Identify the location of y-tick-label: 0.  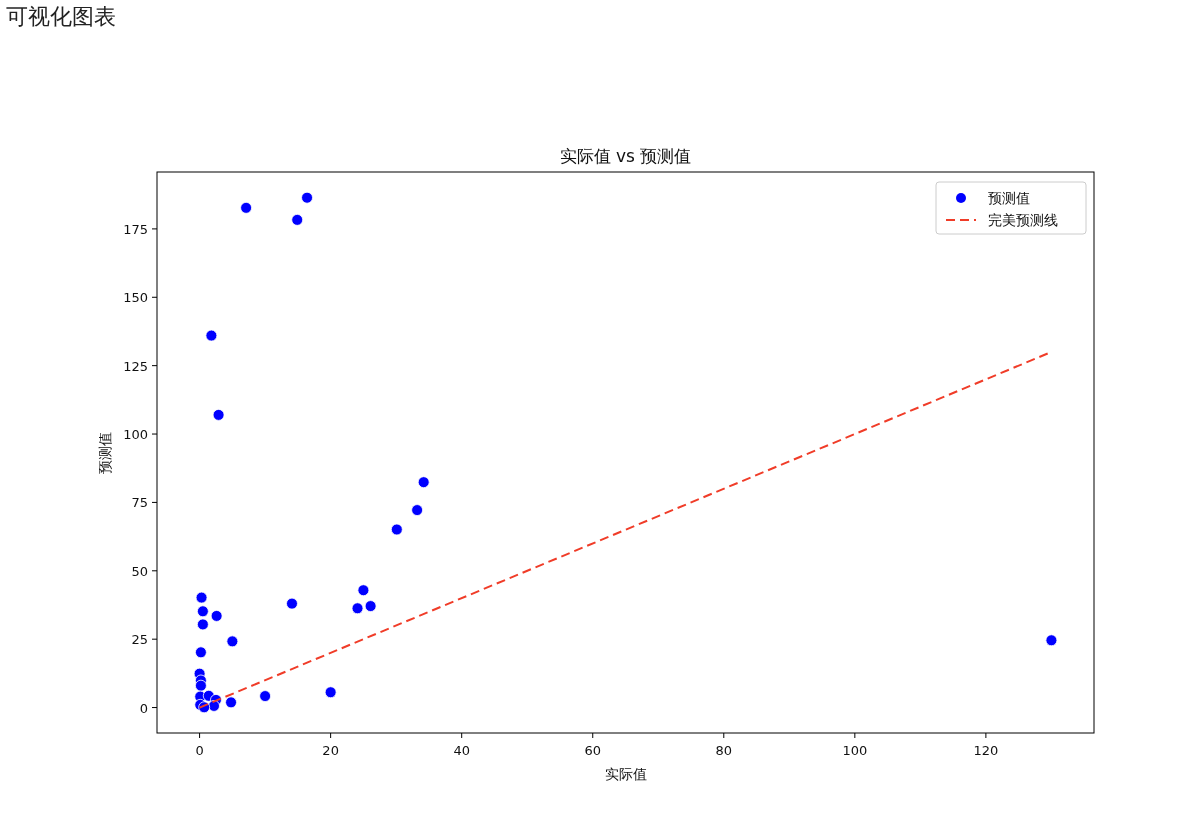
(143, 708).